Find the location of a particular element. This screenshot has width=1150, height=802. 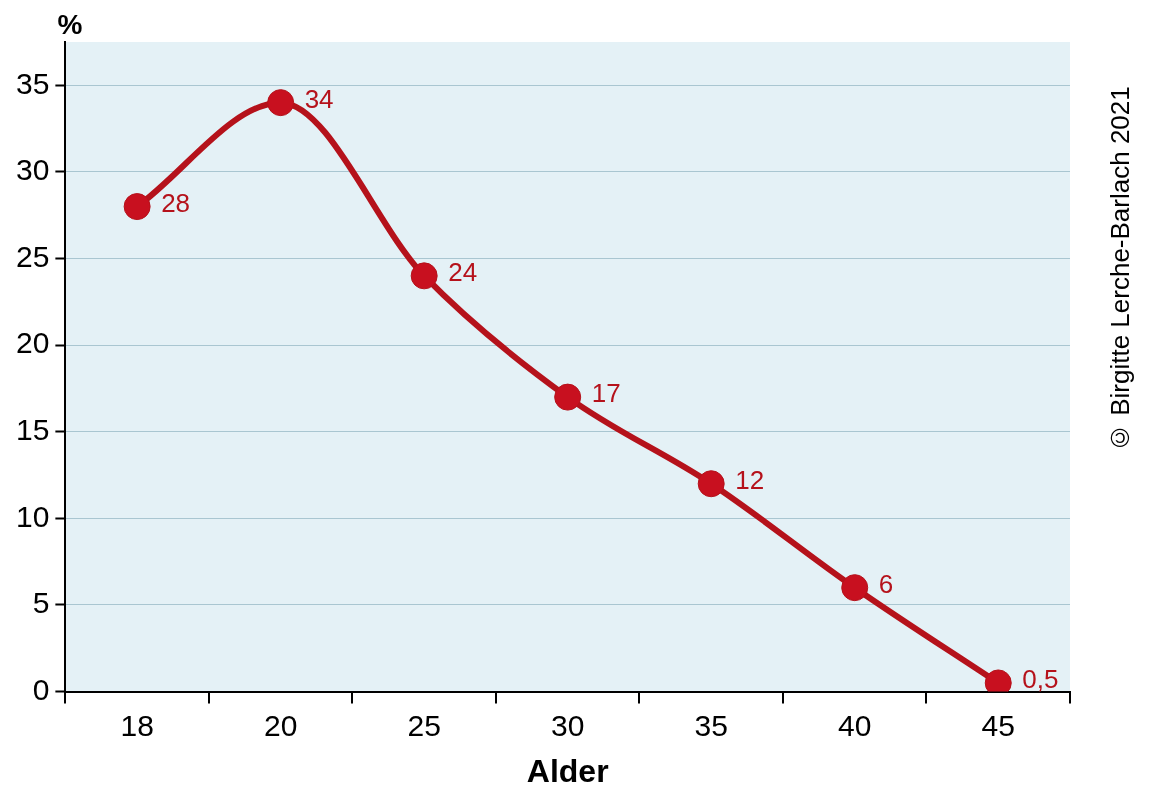

x-tick-label: 35 is located at coordinates (711, 725).